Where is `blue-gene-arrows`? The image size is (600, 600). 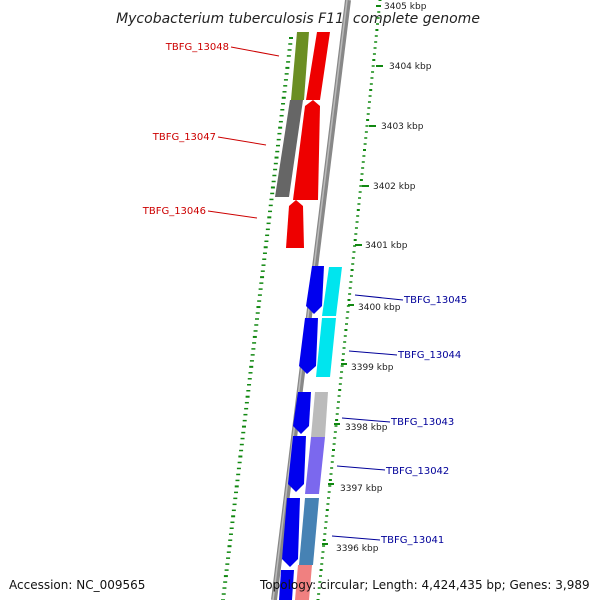
blue-gene-arrows is located at coordinates (301, 433).